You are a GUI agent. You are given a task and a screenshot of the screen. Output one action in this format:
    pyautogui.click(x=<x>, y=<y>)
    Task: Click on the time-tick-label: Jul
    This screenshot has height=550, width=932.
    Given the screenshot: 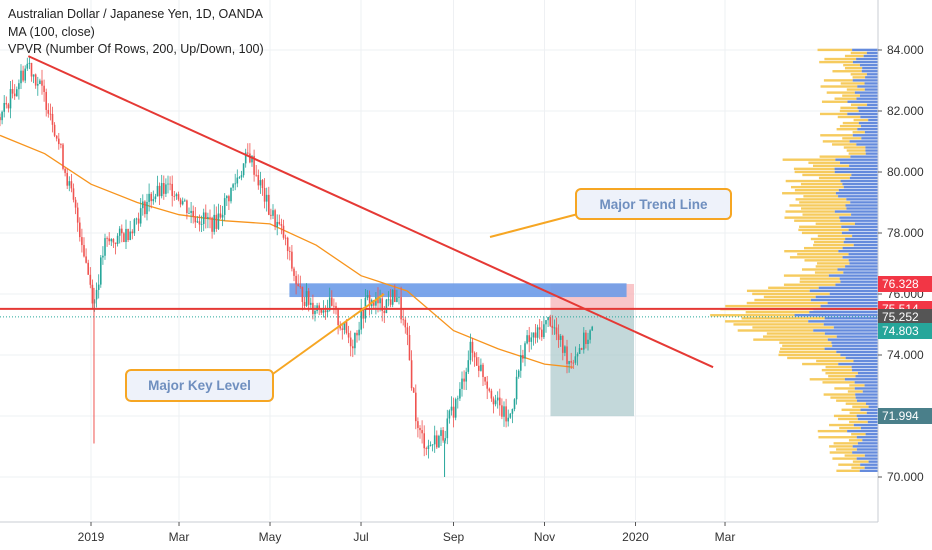 What is the action you would take?
    pyautogui.click(x=360, y=537)
    